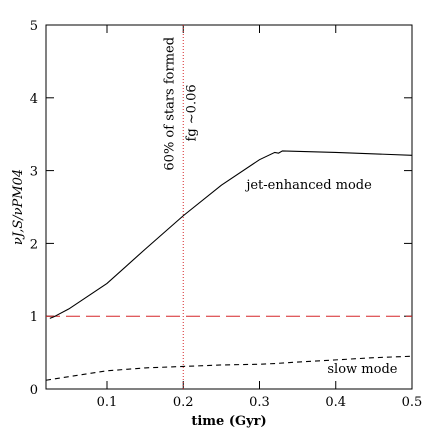  Describe the element at coordinates (34, 317) in the screenshot. I see `y-tick-label: 1` at that location.